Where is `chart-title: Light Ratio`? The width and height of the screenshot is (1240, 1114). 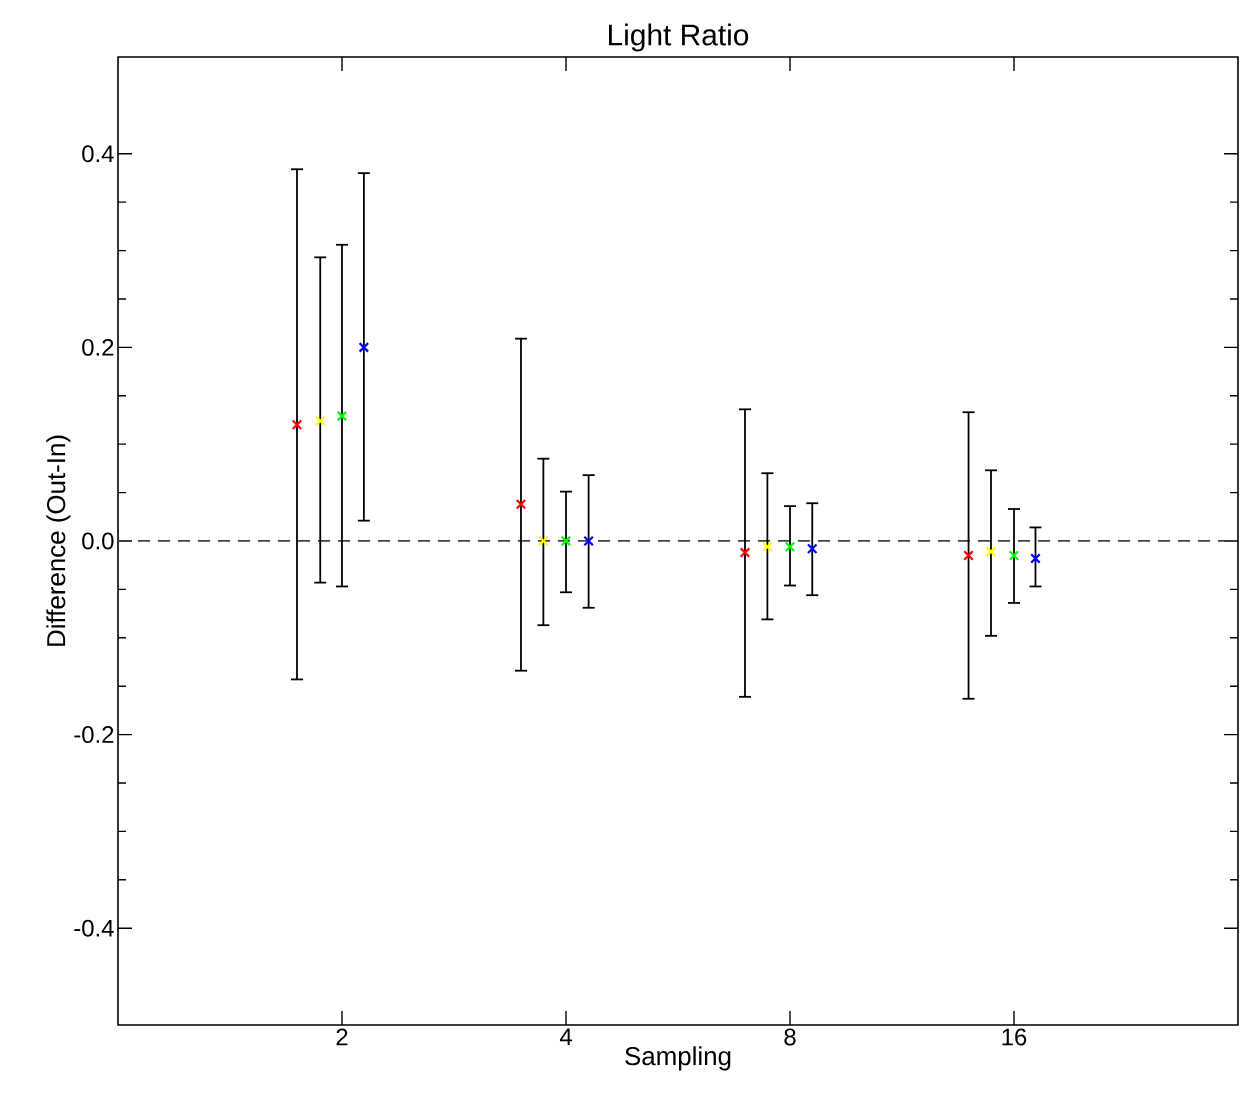 chart-title: Light Ratio is located at coordinates (679, 37).